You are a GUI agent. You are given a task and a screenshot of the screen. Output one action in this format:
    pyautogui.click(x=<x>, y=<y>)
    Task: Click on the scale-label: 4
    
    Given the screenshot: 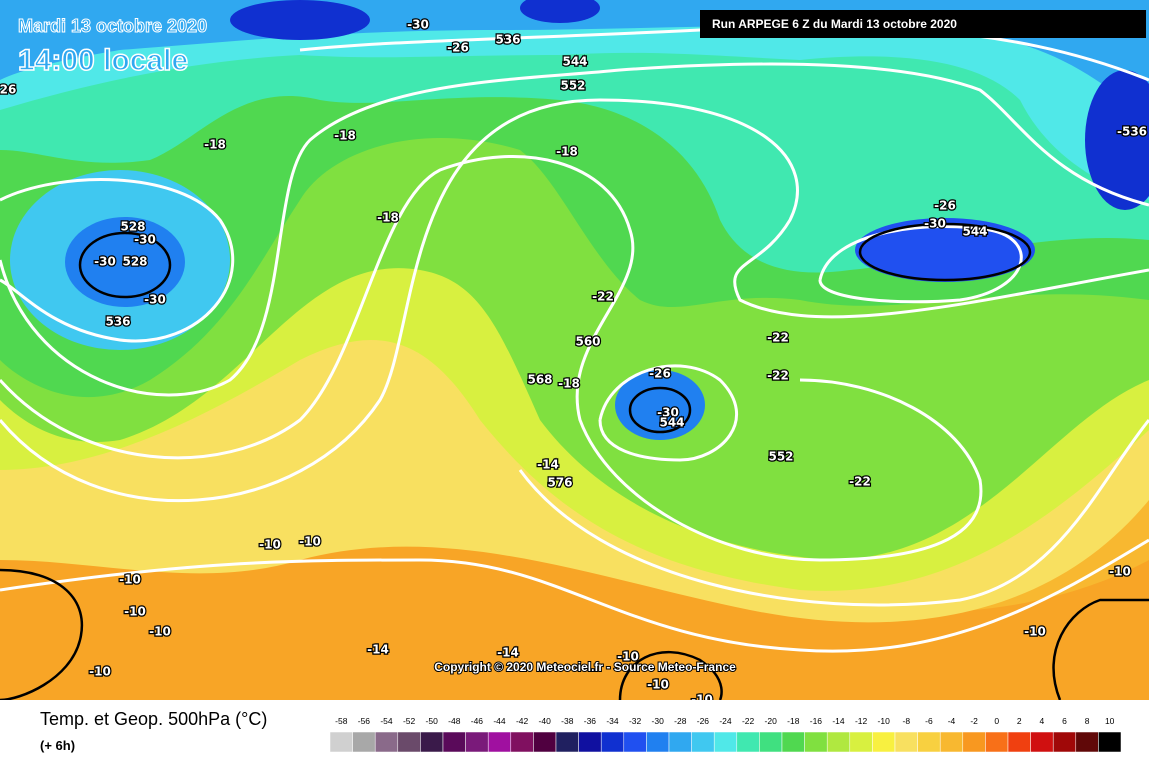 What is the action you would take?
    pyautogui.click(x=1042, y=721)
    